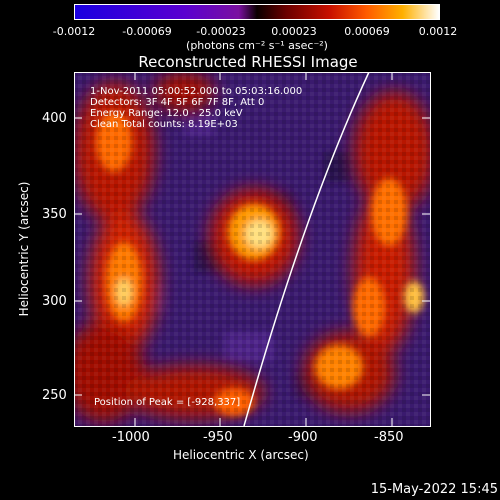 This screenshot has width=500, height=500. What do you see at coordinates (54, 395) in the screenshot?
I see `y-tick-label: 250` at bounding box center [54, 395].